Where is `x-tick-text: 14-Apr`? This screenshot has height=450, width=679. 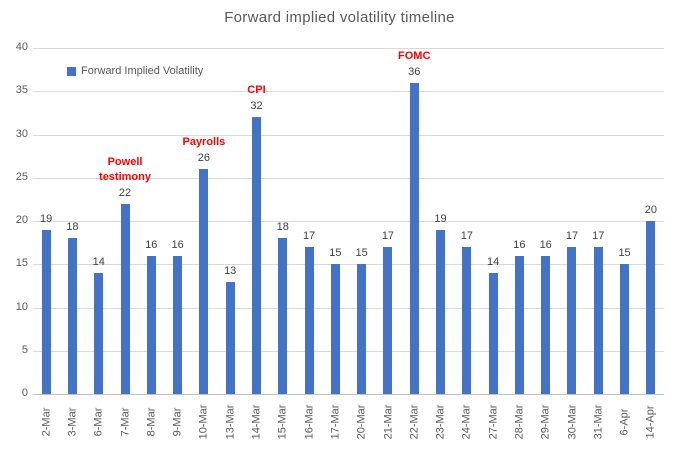
x-tick-text: 14-Apr is located at coordinates (650, 422).